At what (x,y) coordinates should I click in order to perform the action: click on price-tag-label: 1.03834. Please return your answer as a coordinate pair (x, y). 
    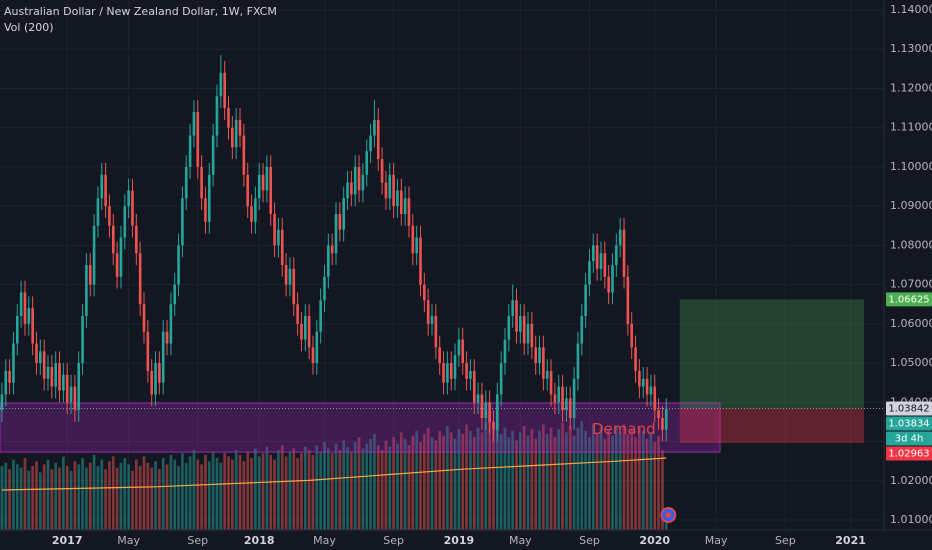
    Looking at the image, I should click on (908, 424).